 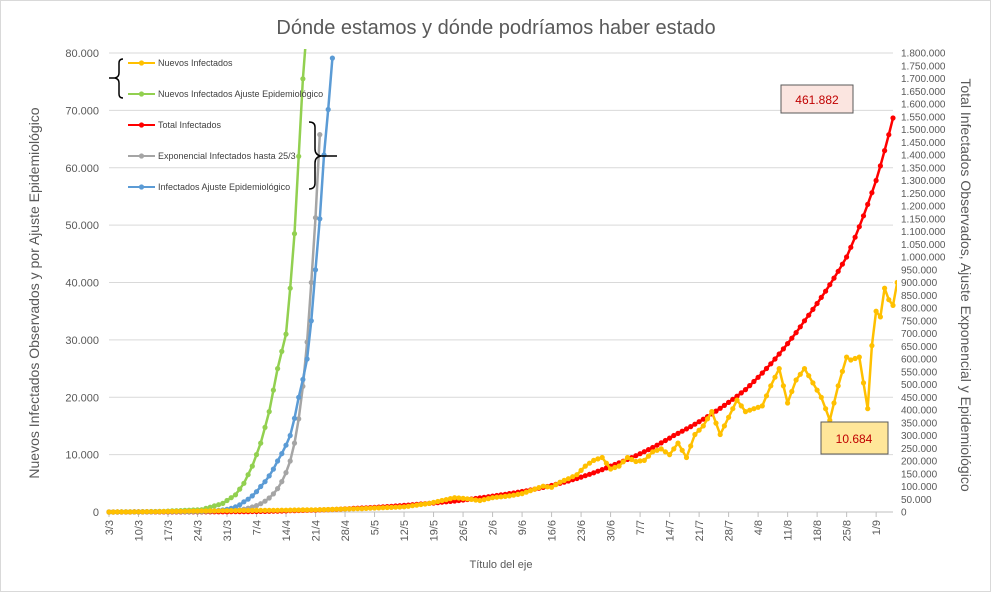 I want to click on y-right-tick-label: 1.200.000, so click(x=923, y=207).